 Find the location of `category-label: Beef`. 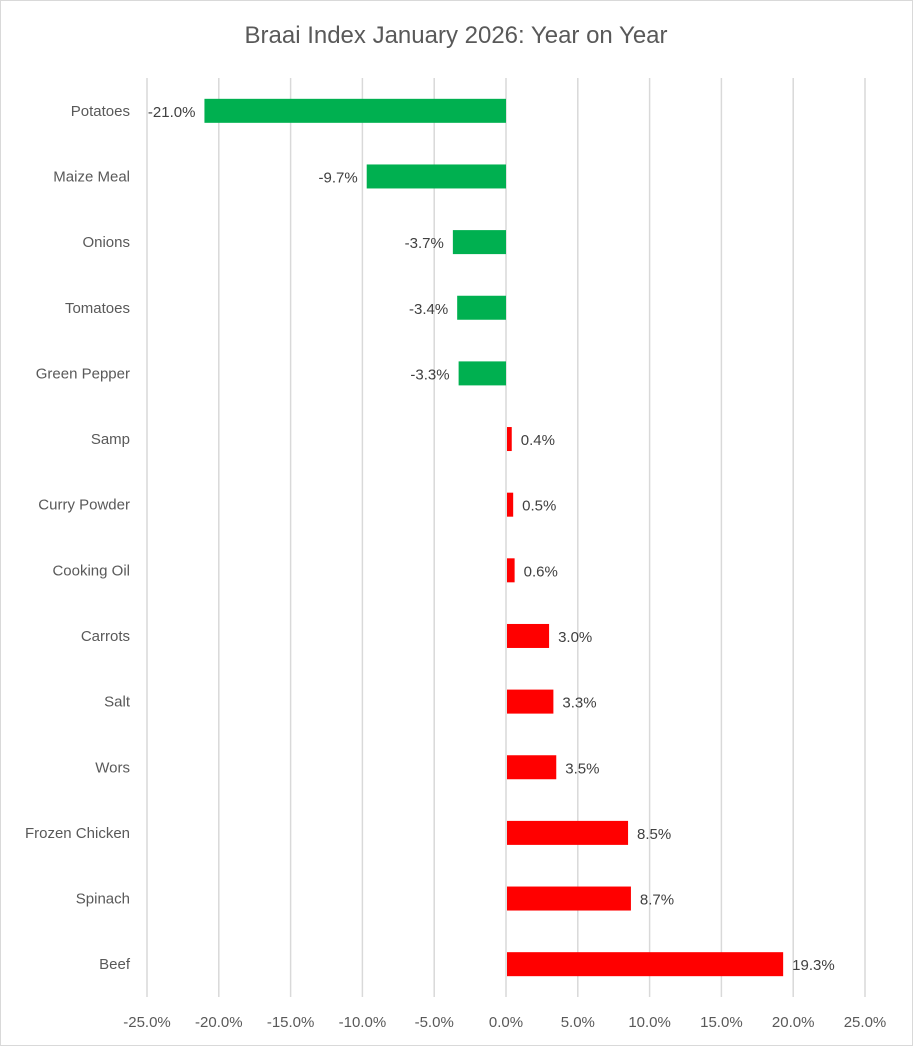

category-label: Beef is located at coordinates (115, 964).